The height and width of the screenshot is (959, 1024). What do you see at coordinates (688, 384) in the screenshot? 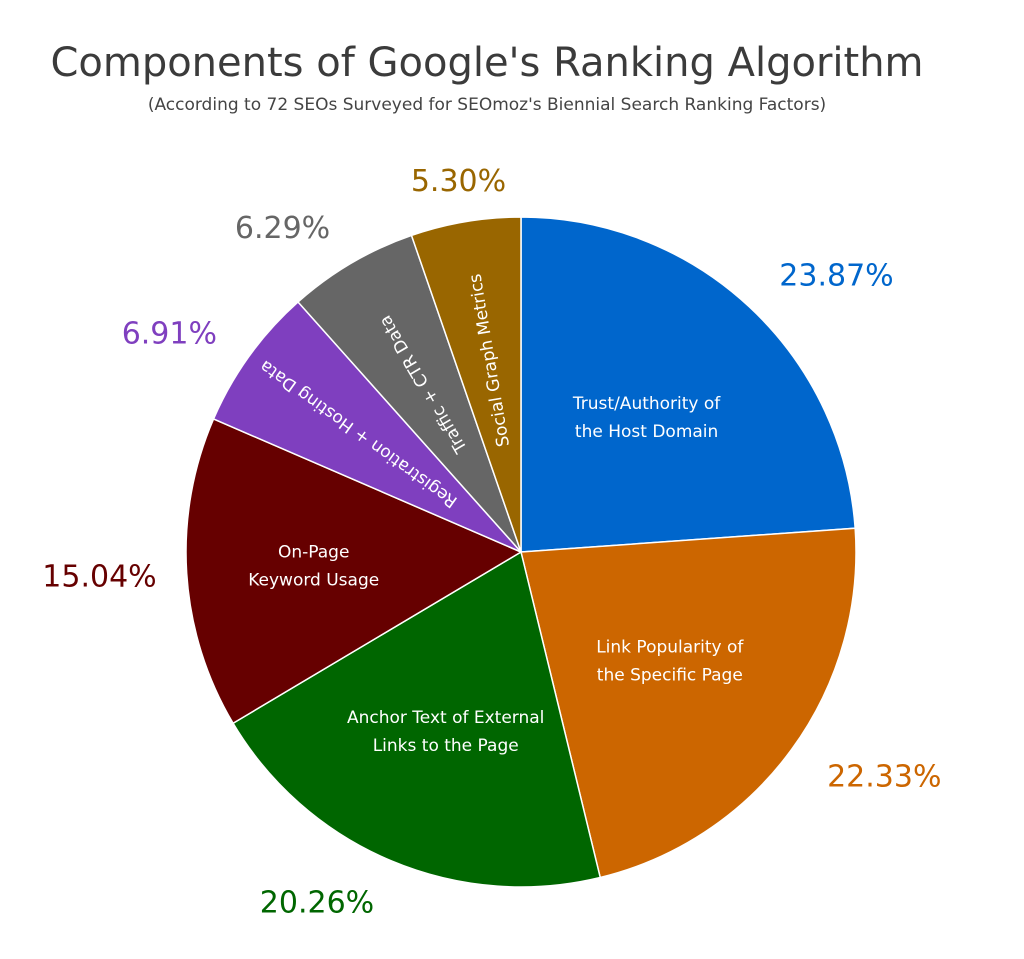
I see `pie-slice-trust-authority-of-the-host-domain` at bounding box center [688, 384].